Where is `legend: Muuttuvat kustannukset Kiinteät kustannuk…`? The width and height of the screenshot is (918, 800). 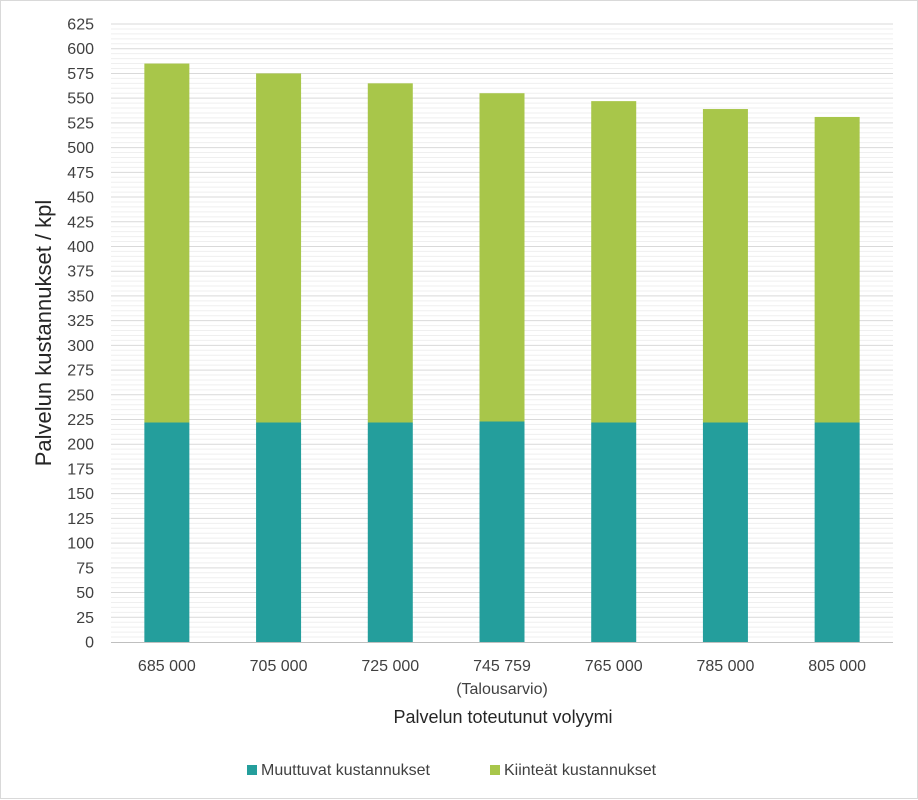
legend: Muuttuvat kustannukset Kiinteät kustannuk… is located at coordinates (452, 770).